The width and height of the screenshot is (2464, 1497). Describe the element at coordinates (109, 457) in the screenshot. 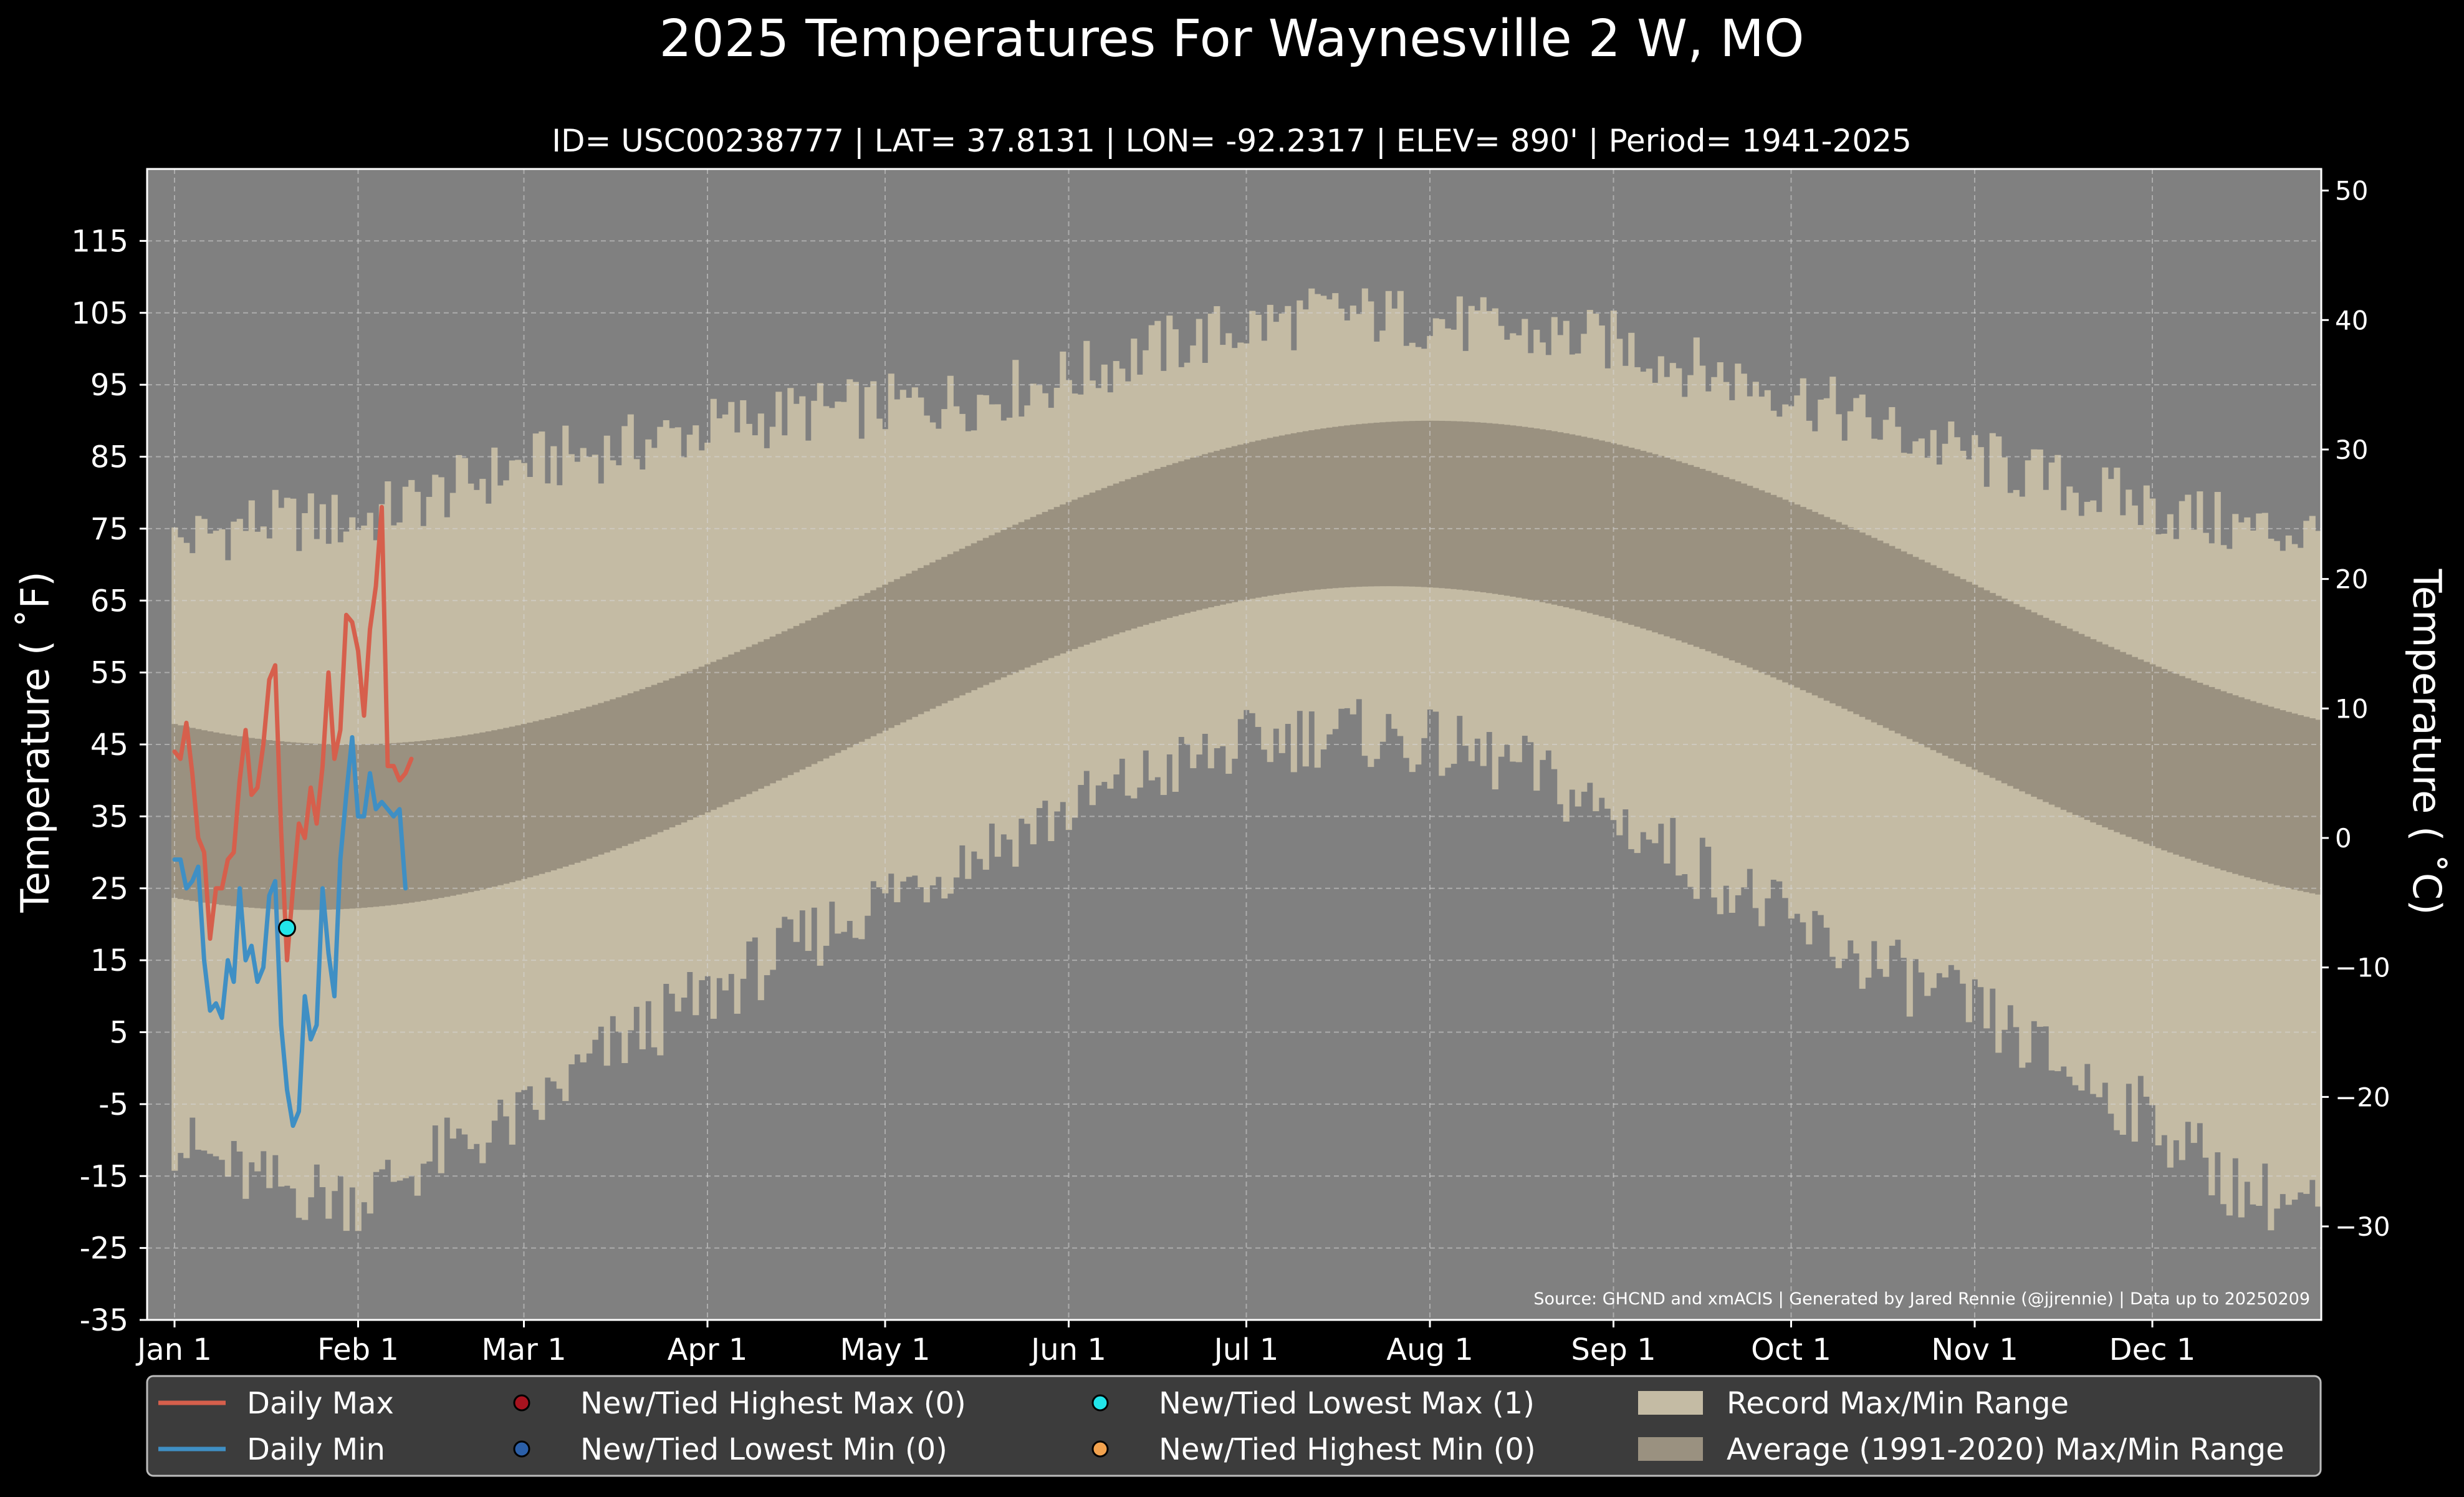

I see `y-tick-label: 85` at that location.